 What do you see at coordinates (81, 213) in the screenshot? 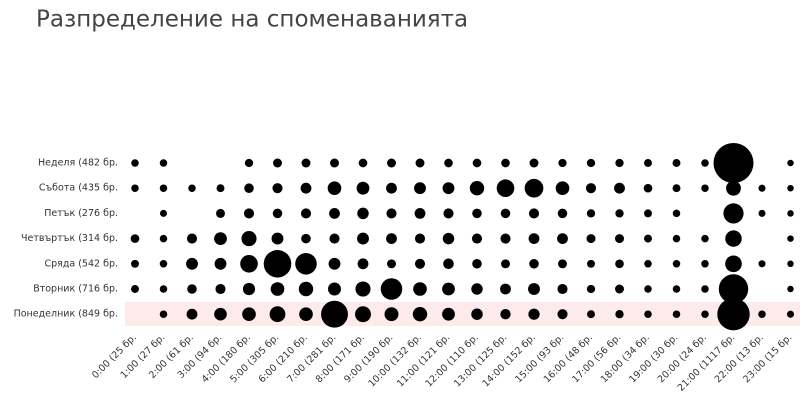
I see `row-label: Петък (276 бр.` at bounding box center [81, 213].